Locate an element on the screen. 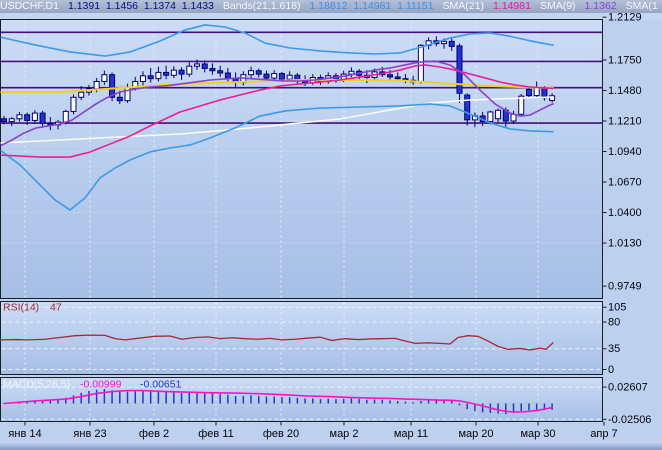 The height and width of the screenshot is (450, 662). macd-main-value: -0.00999 is located at coordinates (101, 385).